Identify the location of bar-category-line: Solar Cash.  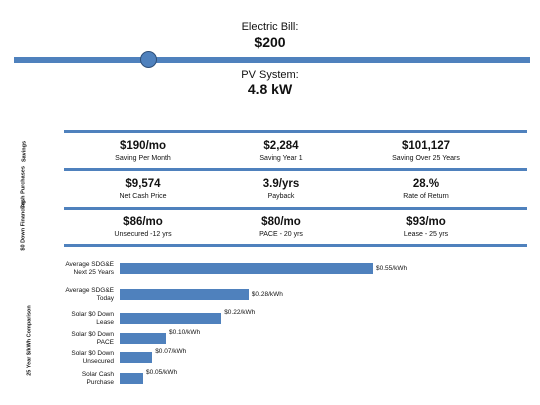
(97, 374).